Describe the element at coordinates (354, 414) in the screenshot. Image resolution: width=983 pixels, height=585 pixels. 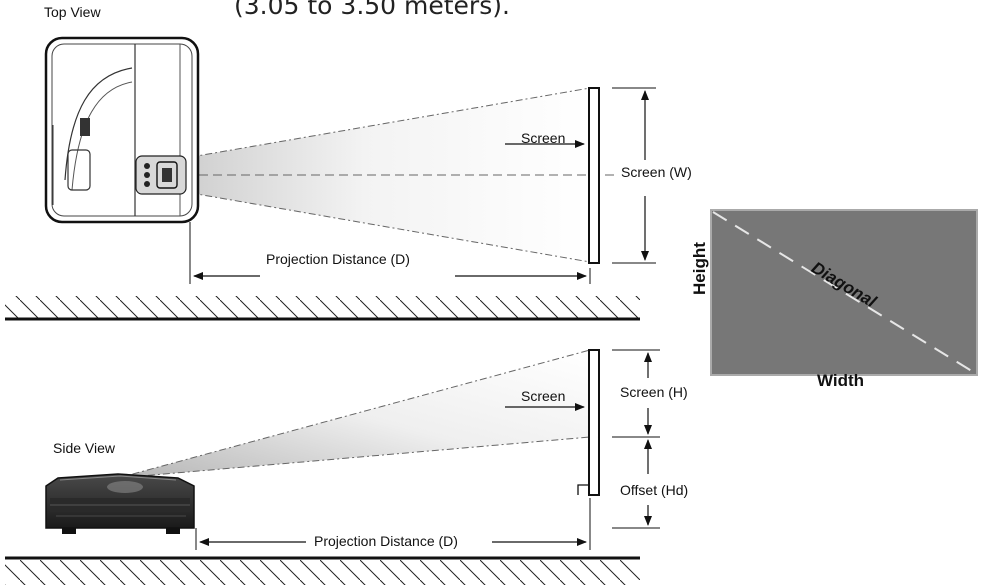
I see `side-view-beam` at that location.